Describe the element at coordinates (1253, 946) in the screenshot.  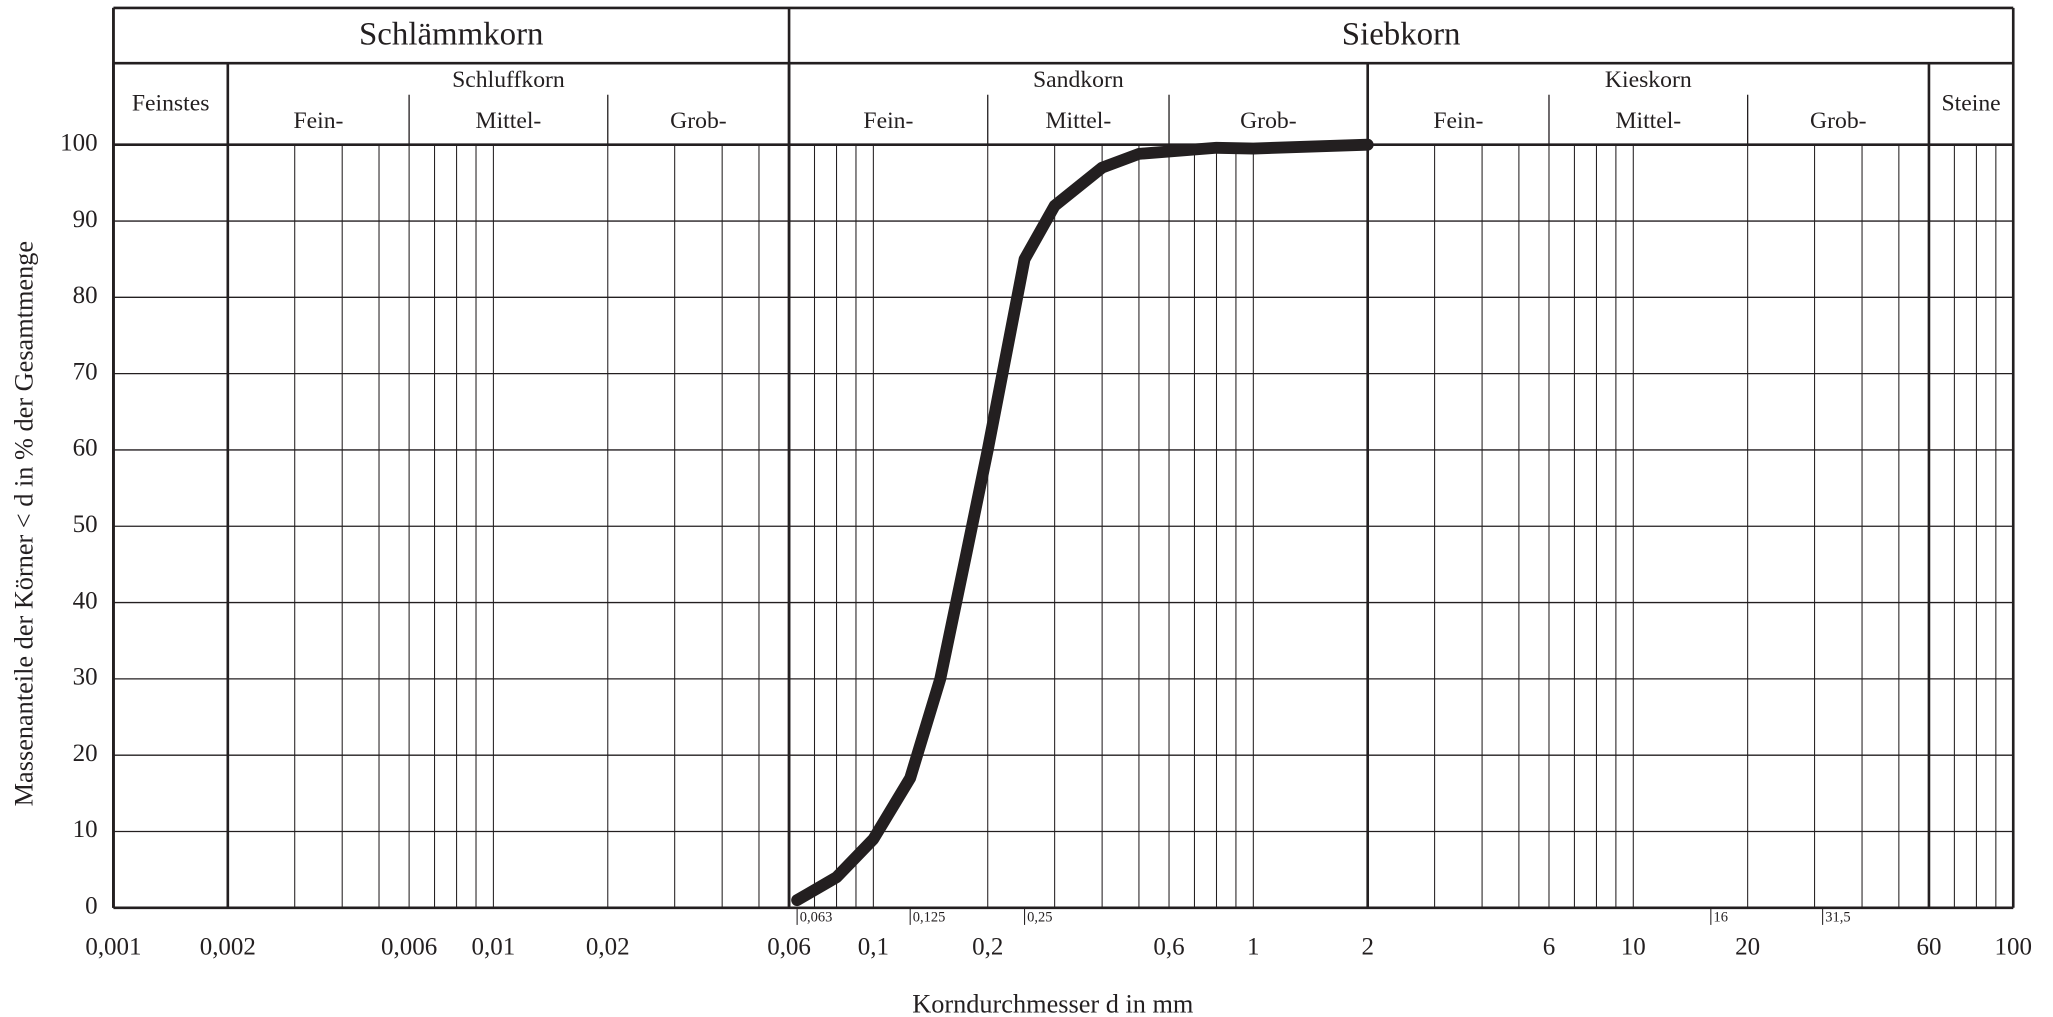
I see `x-tick-label: 1` at that location.